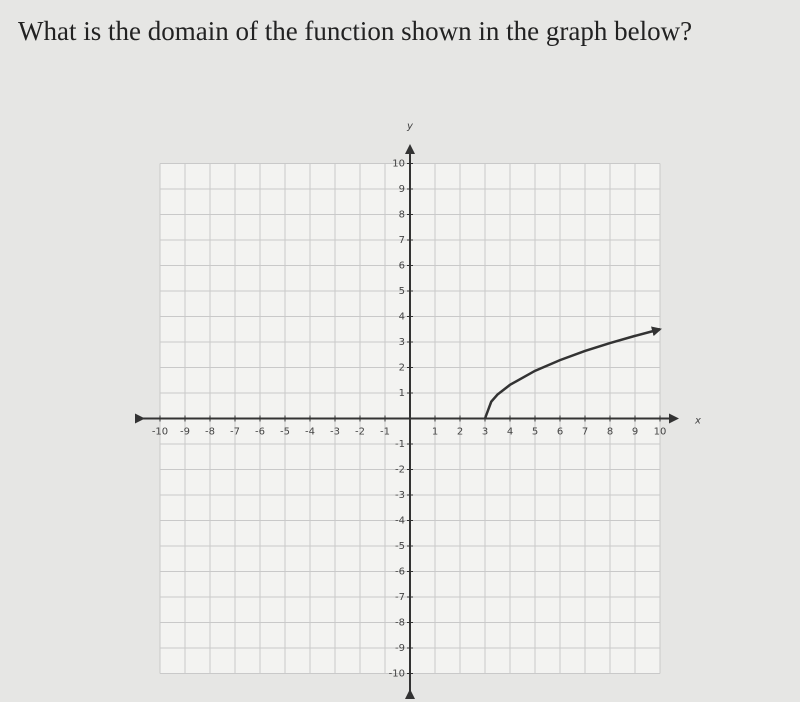  Describe the element at coordinates (400, 521) in the screenshot. I see `y-tick-label: -4` at that location.